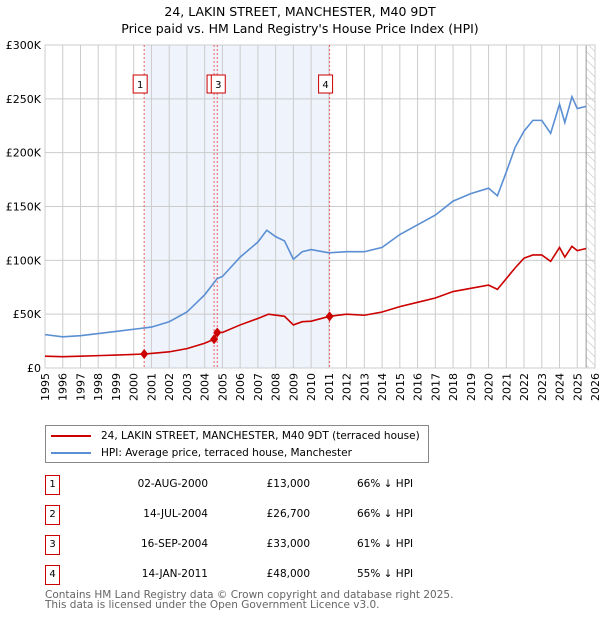  I want to click on x-tick-label: 2000, so click(134, 387).